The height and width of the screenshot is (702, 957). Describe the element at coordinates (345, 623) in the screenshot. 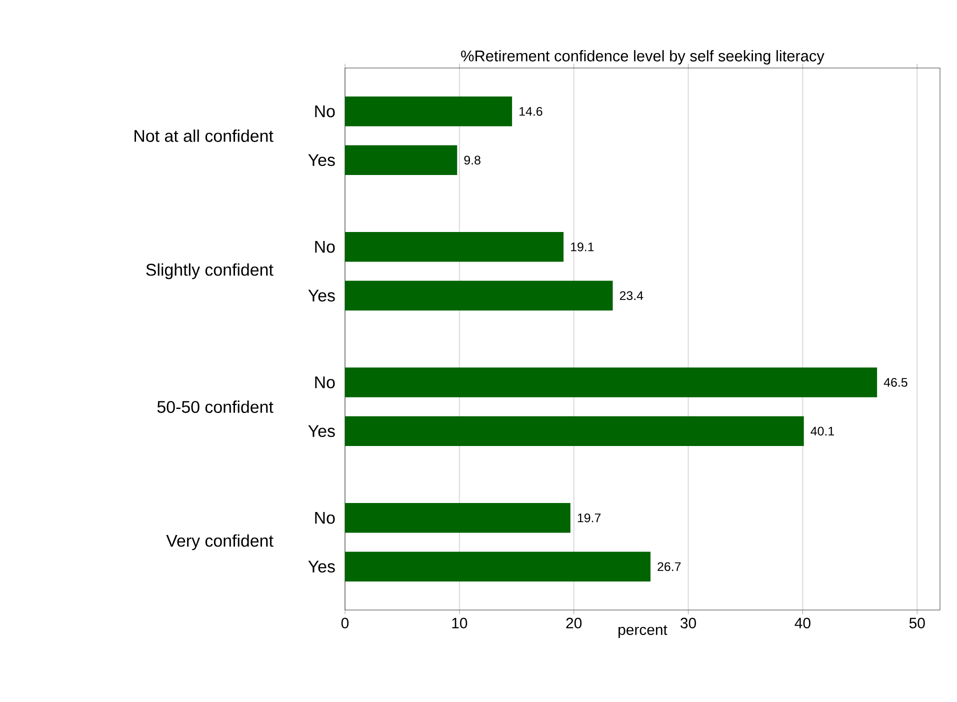

I see `x-tick-label: 0` at that location.